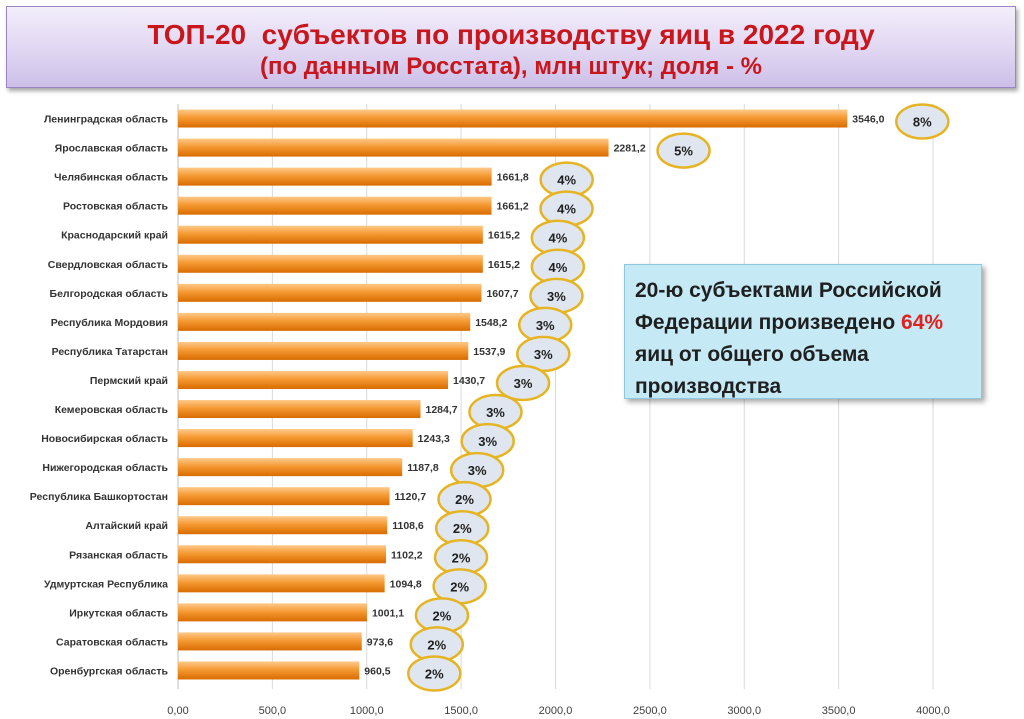 Image resolution: width=1024 pixels, height=719 pixels. I want to click on category-label: Алтайский край, so click(126, 526).